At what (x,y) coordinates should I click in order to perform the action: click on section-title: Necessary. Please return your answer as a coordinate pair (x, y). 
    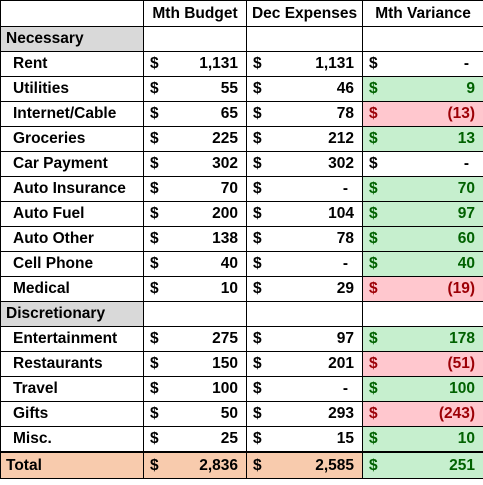
    Looking at the image, I should click on (72, 39).